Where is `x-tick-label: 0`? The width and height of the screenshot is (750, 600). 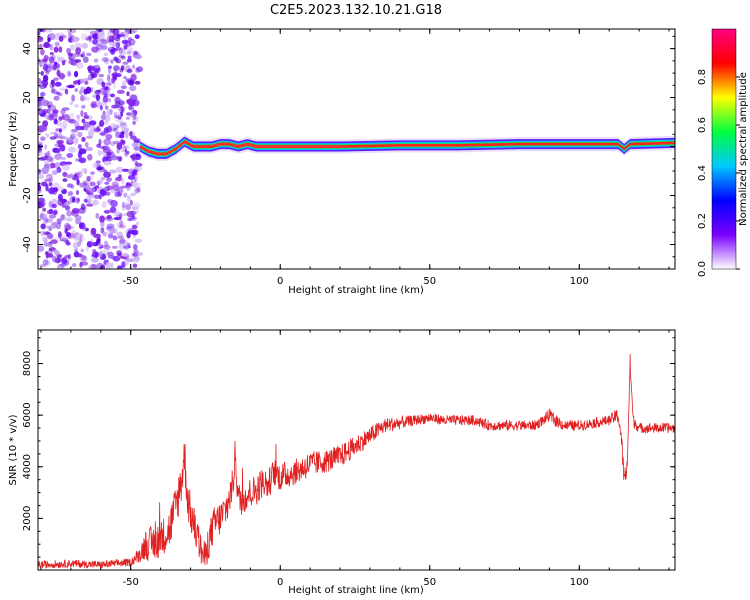
x-tick-label: 0 is located at coordinates (280, 281).